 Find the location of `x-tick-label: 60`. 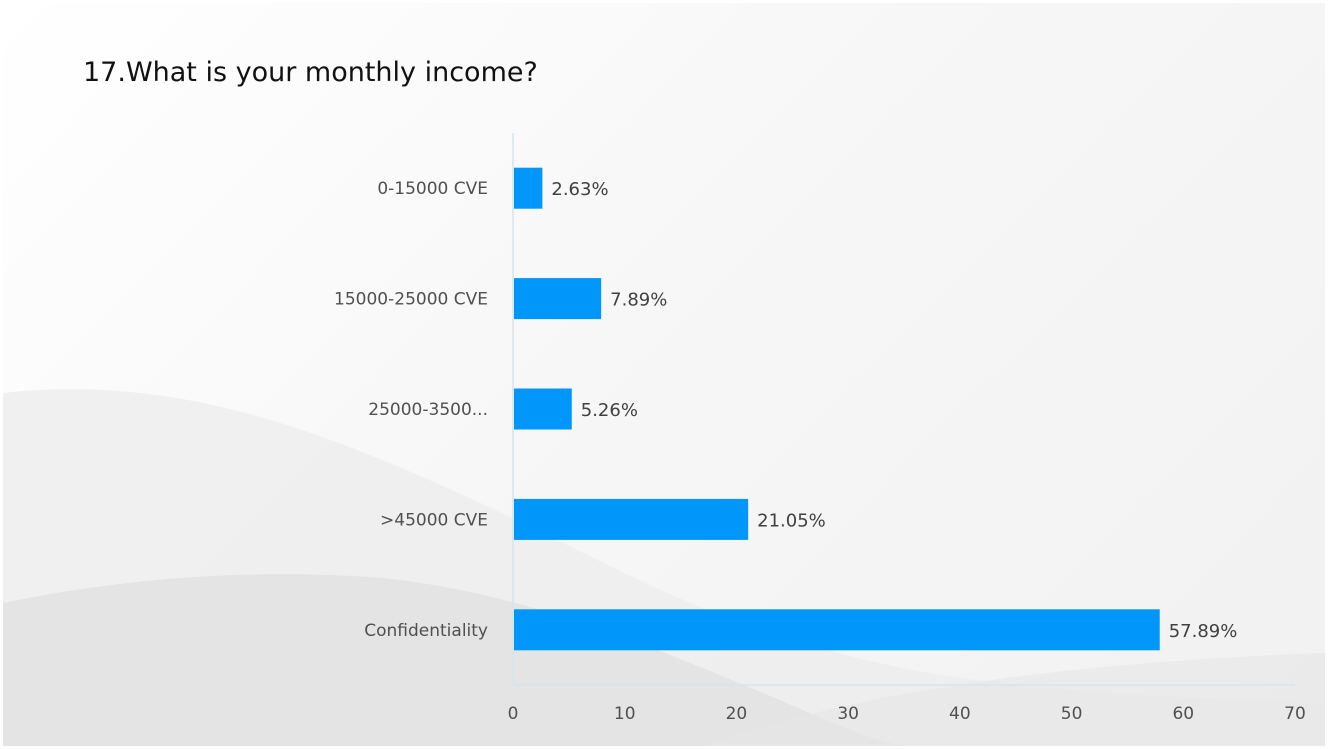

x-tick-label: 60 is located at coordinates (1183, 714).